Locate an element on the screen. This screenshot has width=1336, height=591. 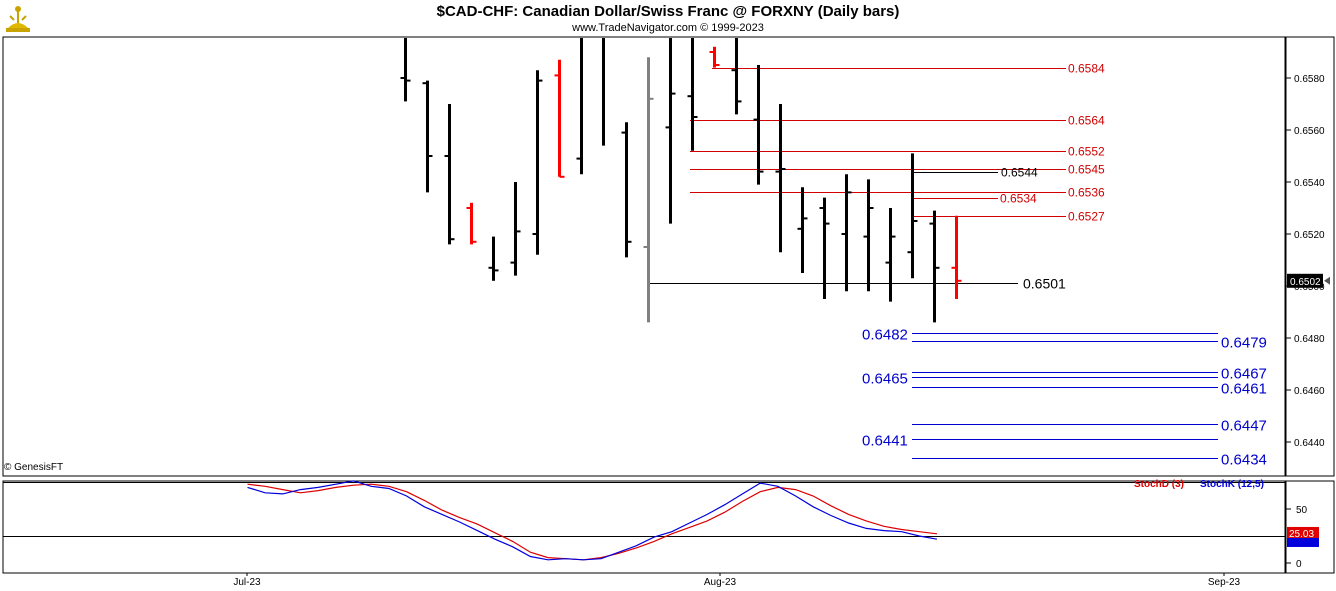
last-price-label: 0.6502 is located at coordinates (1305, 282).